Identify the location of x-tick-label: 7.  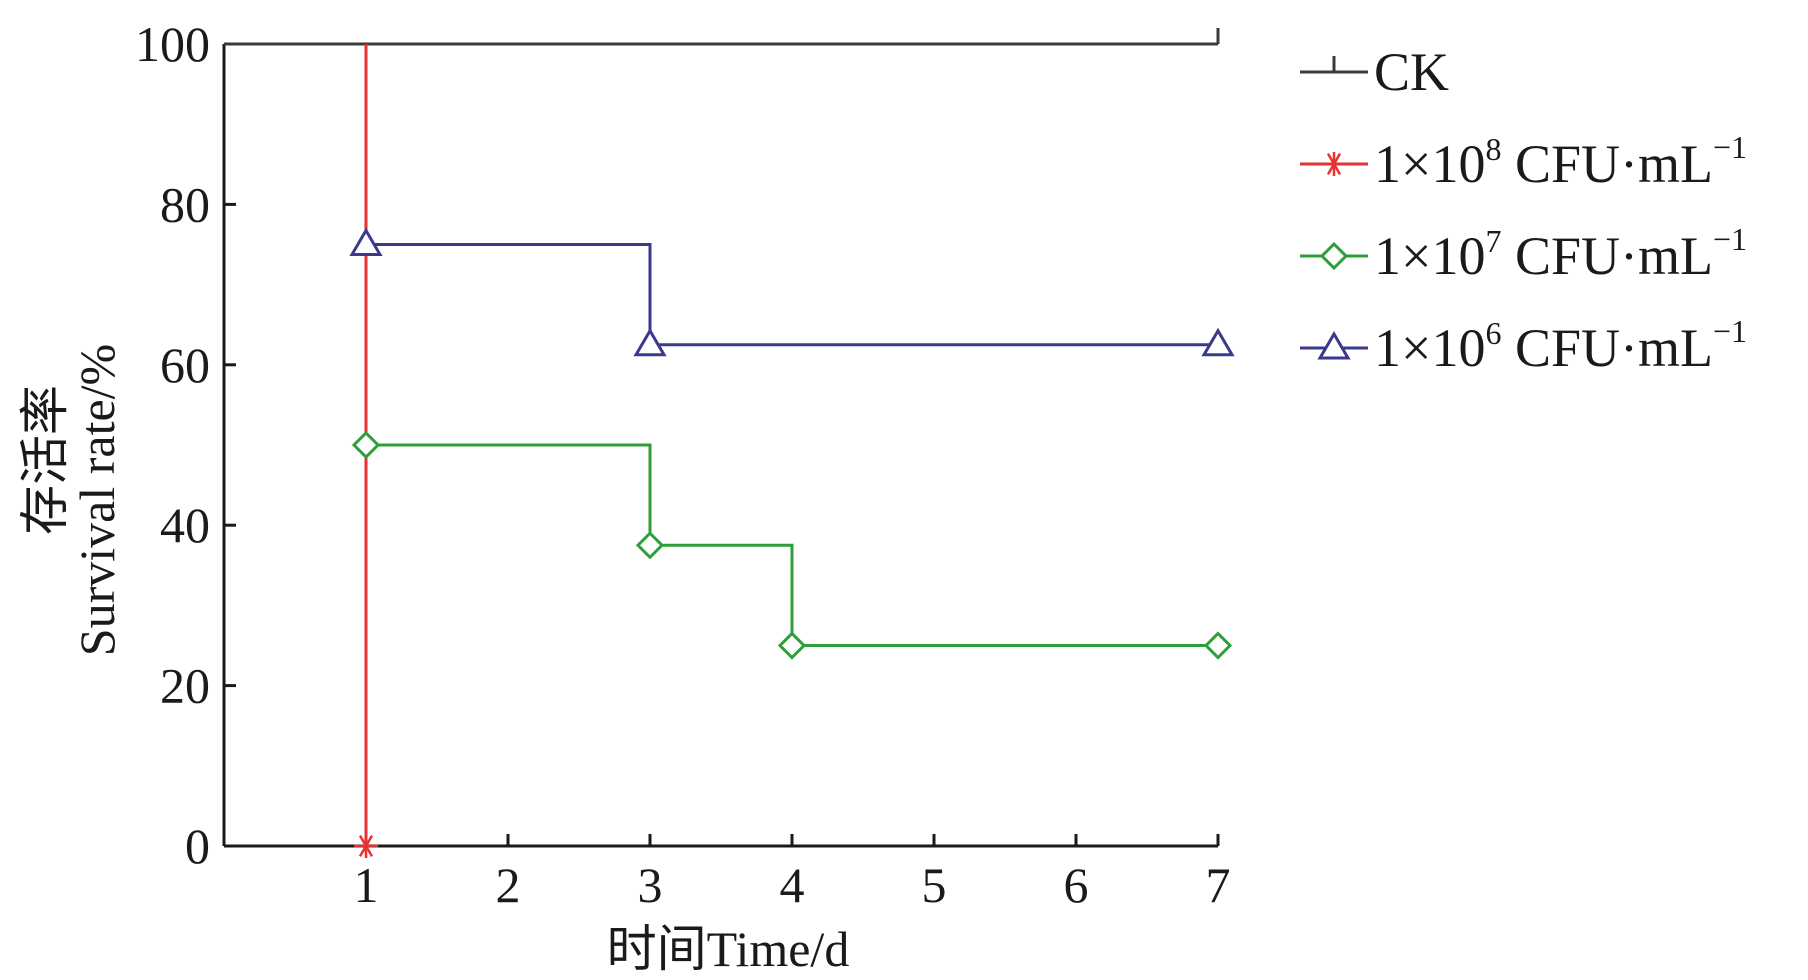
(1218, 885).